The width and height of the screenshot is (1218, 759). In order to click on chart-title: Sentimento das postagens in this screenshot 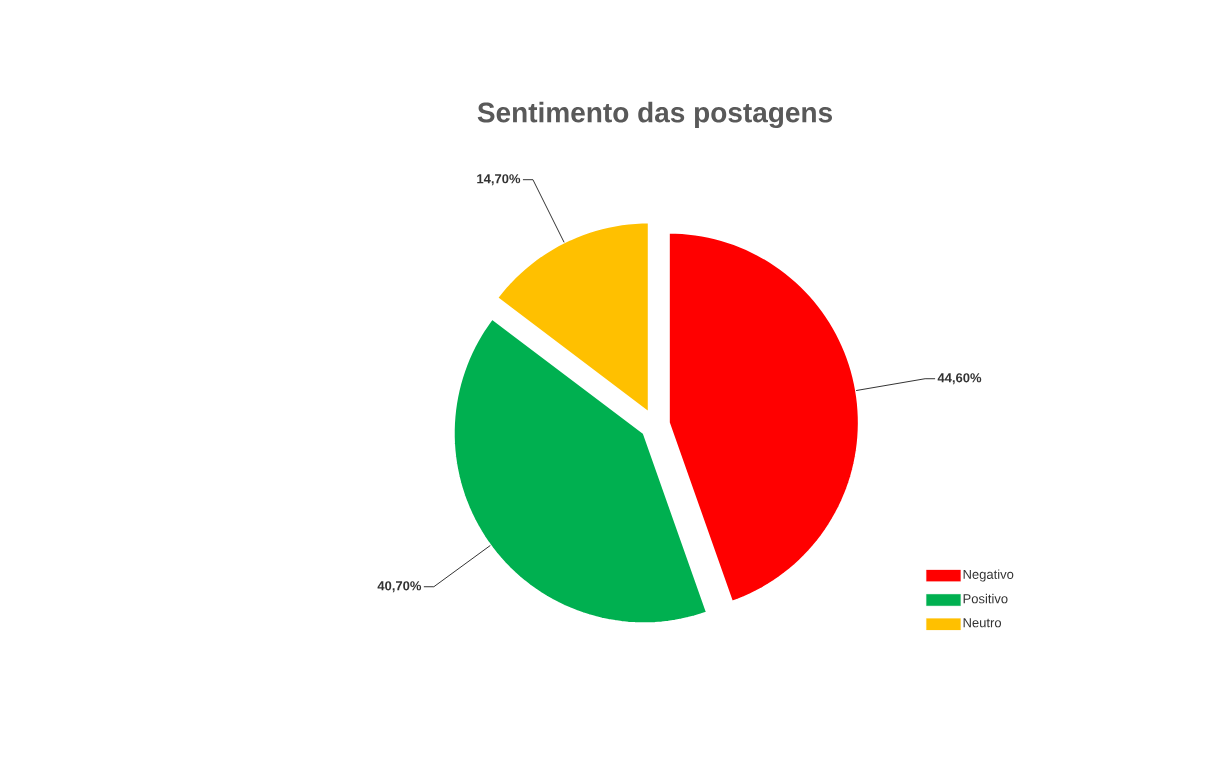, I will do `click(655, 115)`.